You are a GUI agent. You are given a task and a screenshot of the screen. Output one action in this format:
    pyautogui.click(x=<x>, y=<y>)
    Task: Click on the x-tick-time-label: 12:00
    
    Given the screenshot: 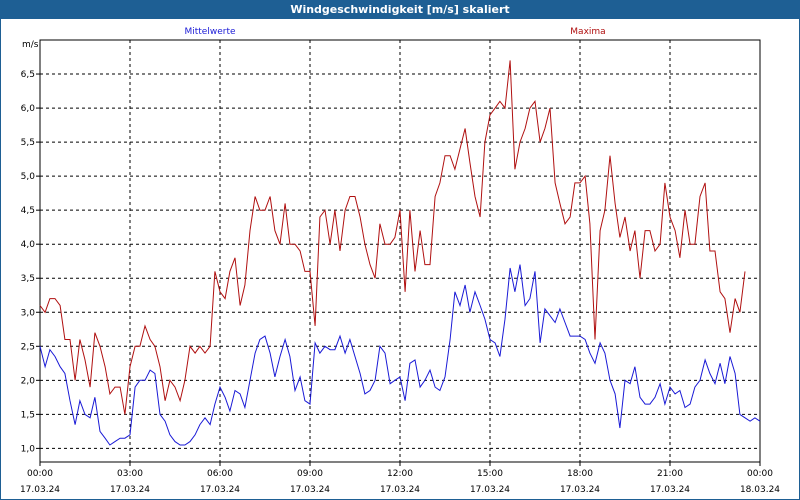 What is the action you would take?
    pyautogui.click(x=400, y=474)
    